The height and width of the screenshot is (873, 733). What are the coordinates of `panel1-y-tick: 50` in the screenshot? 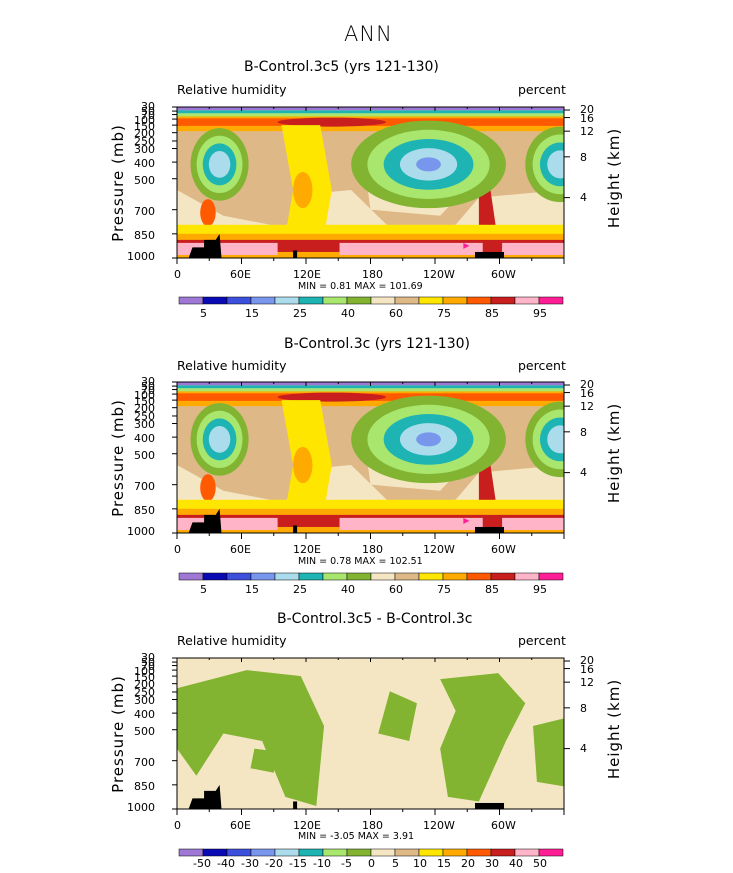 It's located at (148, 111).